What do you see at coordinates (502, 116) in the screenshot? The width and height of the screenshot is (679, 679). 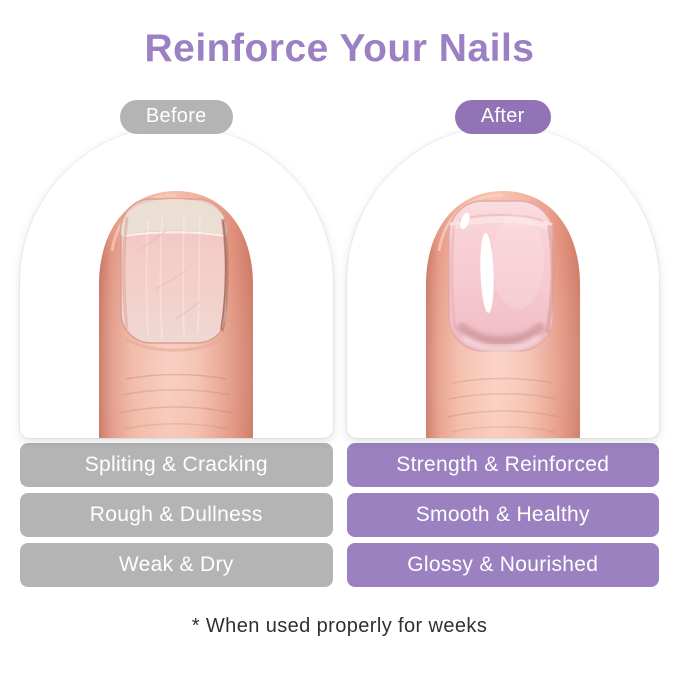 I see `after-badge: After` at bounding box center [502, 116].